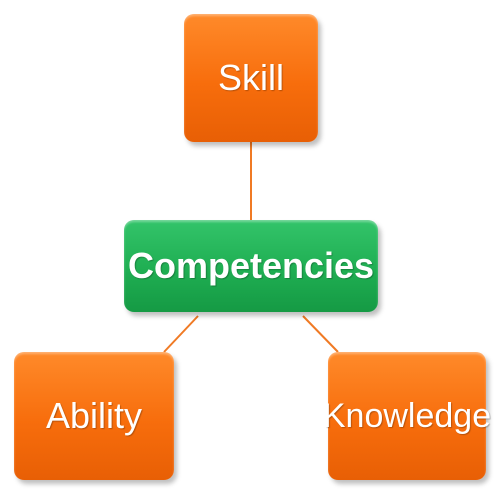 The width and height of the screenshot is (500, 500). I want to click on node-knowledge: Knowledge, so click(407, 416).